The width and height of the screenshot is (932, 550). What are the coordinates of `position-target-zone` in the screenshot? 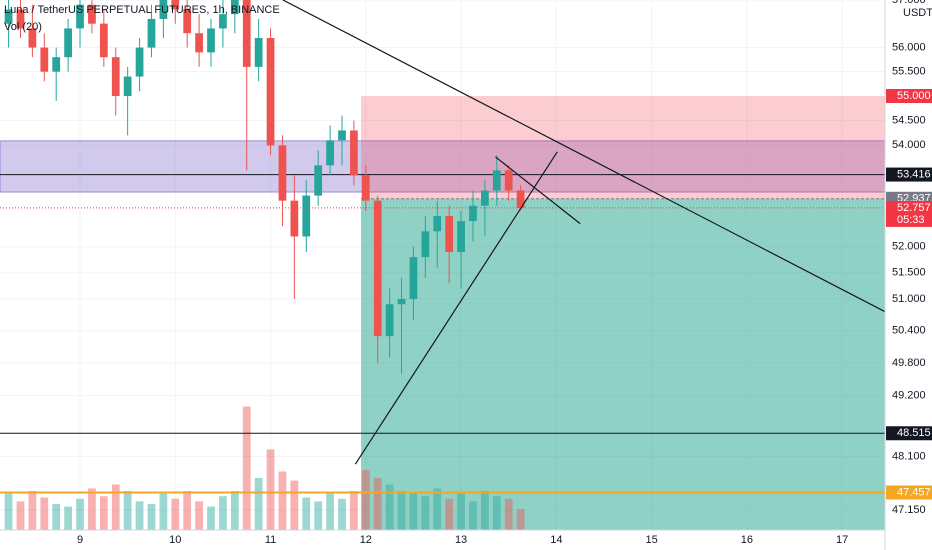 It's located at (623, 147).